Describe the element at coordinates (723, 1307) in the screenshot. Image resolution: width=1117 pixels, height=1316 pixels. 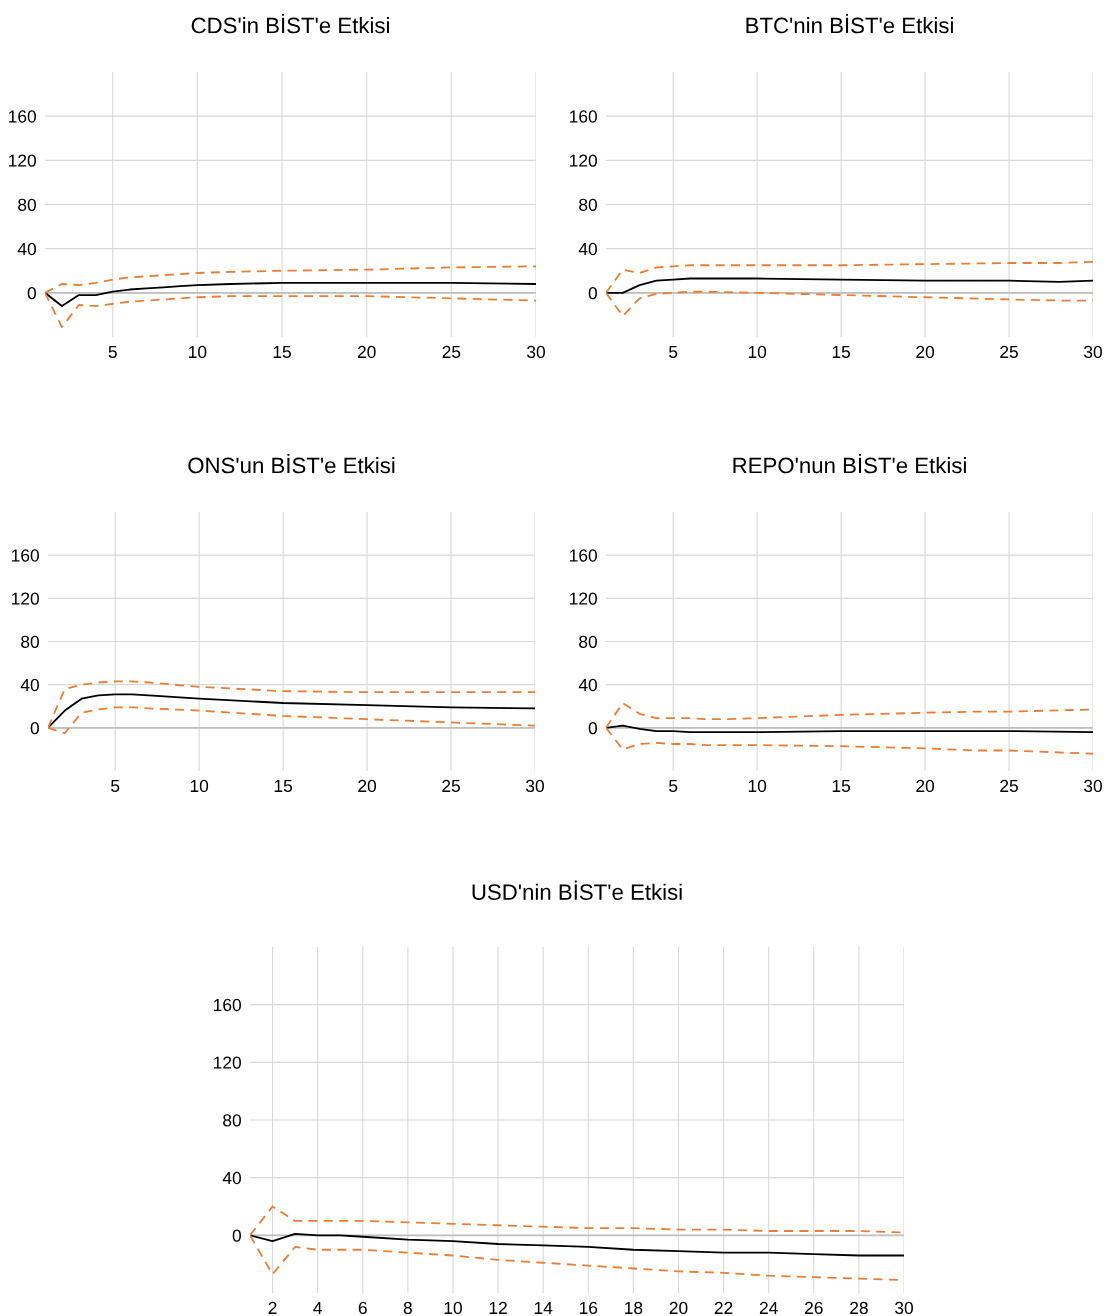
I see `x-tick-label: 22` at that location.